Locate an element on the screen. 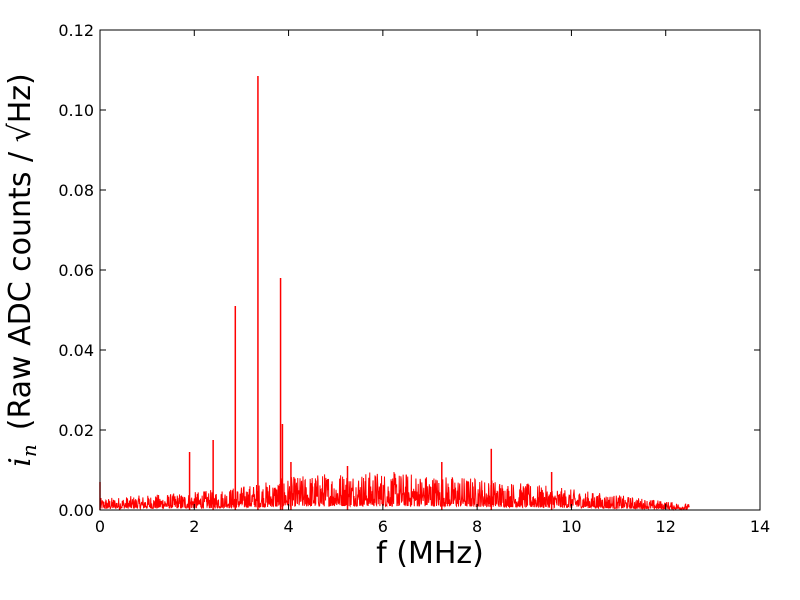 This screenshot has height=600, width=800. x-tick-label: 2 is located at coordinates (194, 526).